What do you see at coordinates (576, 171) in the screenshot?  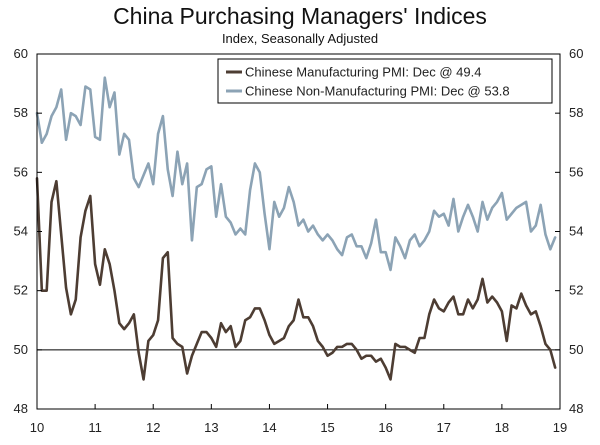 I see `y-tick-label-right: 56` at bounding box center [576, 171].